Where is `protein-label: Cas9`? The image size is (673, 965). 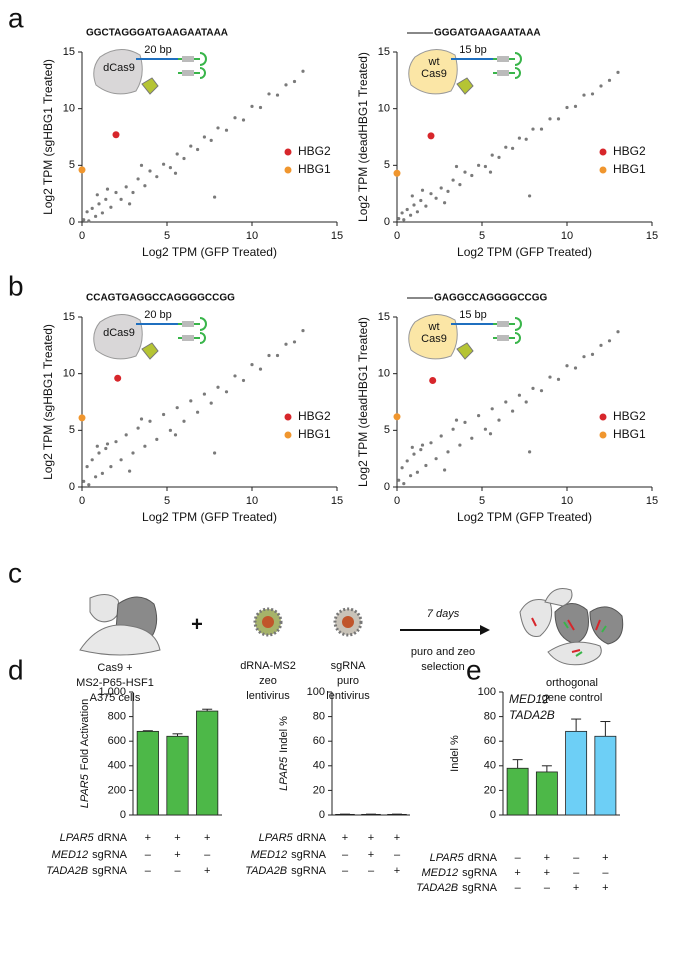
protein-label: Cas9 is located at coordinates (434, 74).